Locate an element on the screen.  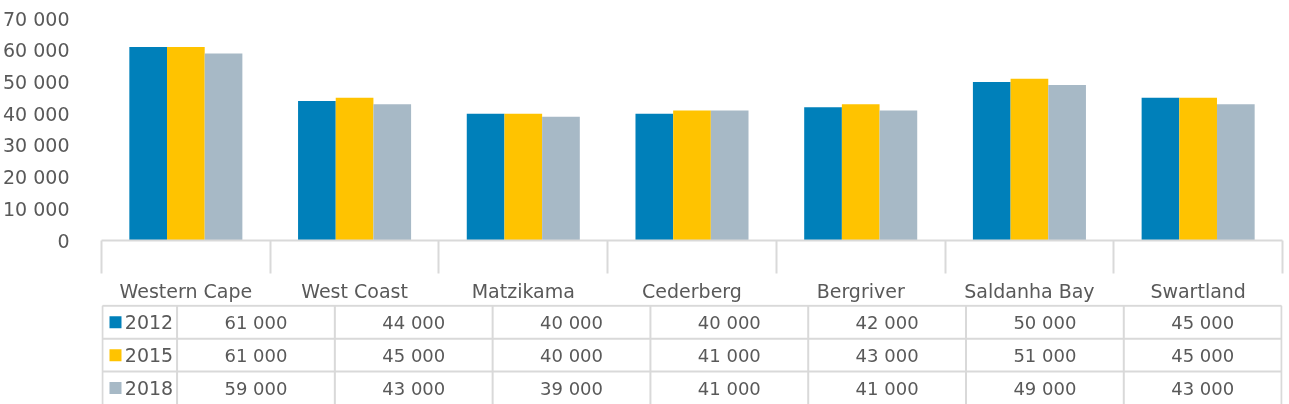
x-tick-label: Cederberg is located at coordinates (692, 290).